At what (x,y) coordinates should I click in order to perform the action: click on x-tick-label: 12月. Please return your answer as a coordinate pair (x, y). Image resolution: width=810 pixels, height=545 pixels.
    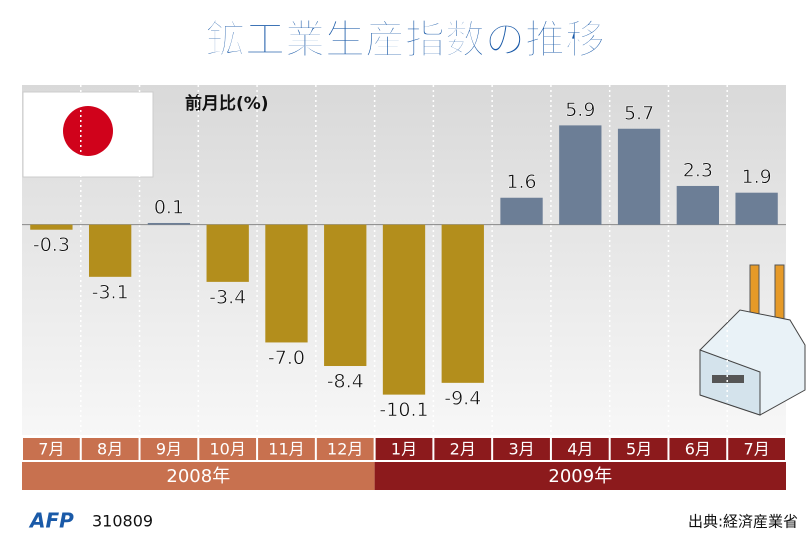
    Looking at the image, I should click on (345, 449).